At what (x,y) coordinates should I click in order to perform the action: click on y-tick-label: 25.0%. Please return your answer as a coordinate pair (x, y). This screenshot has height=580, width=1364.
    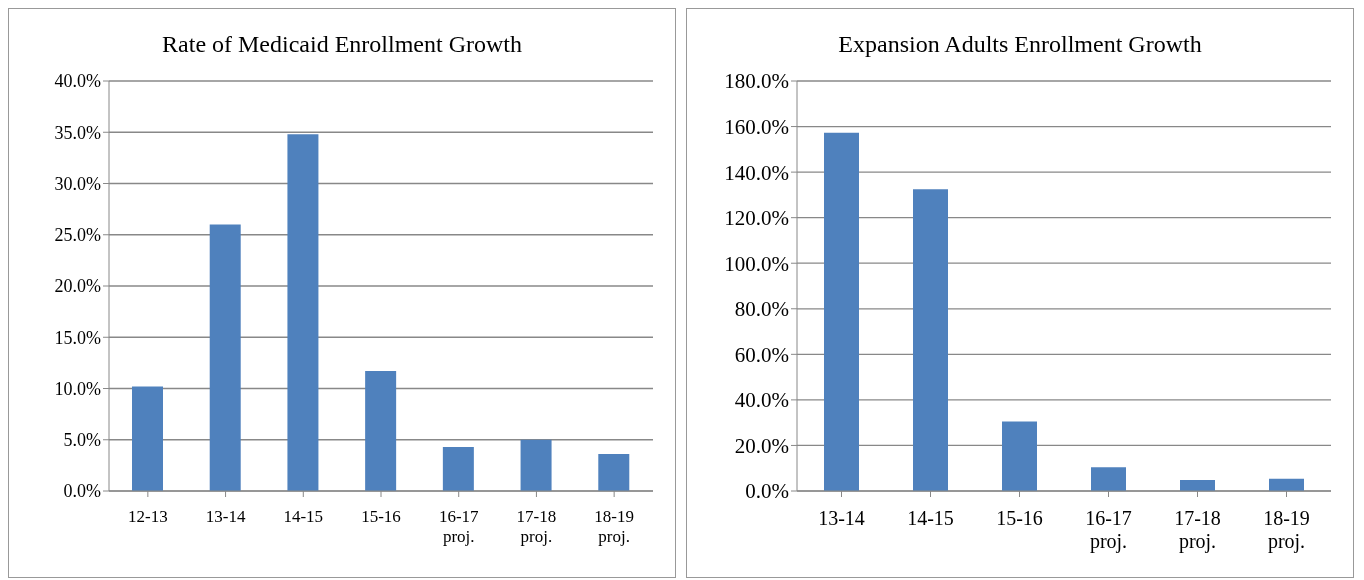
    Looking at the image, I should click on (77, 235).